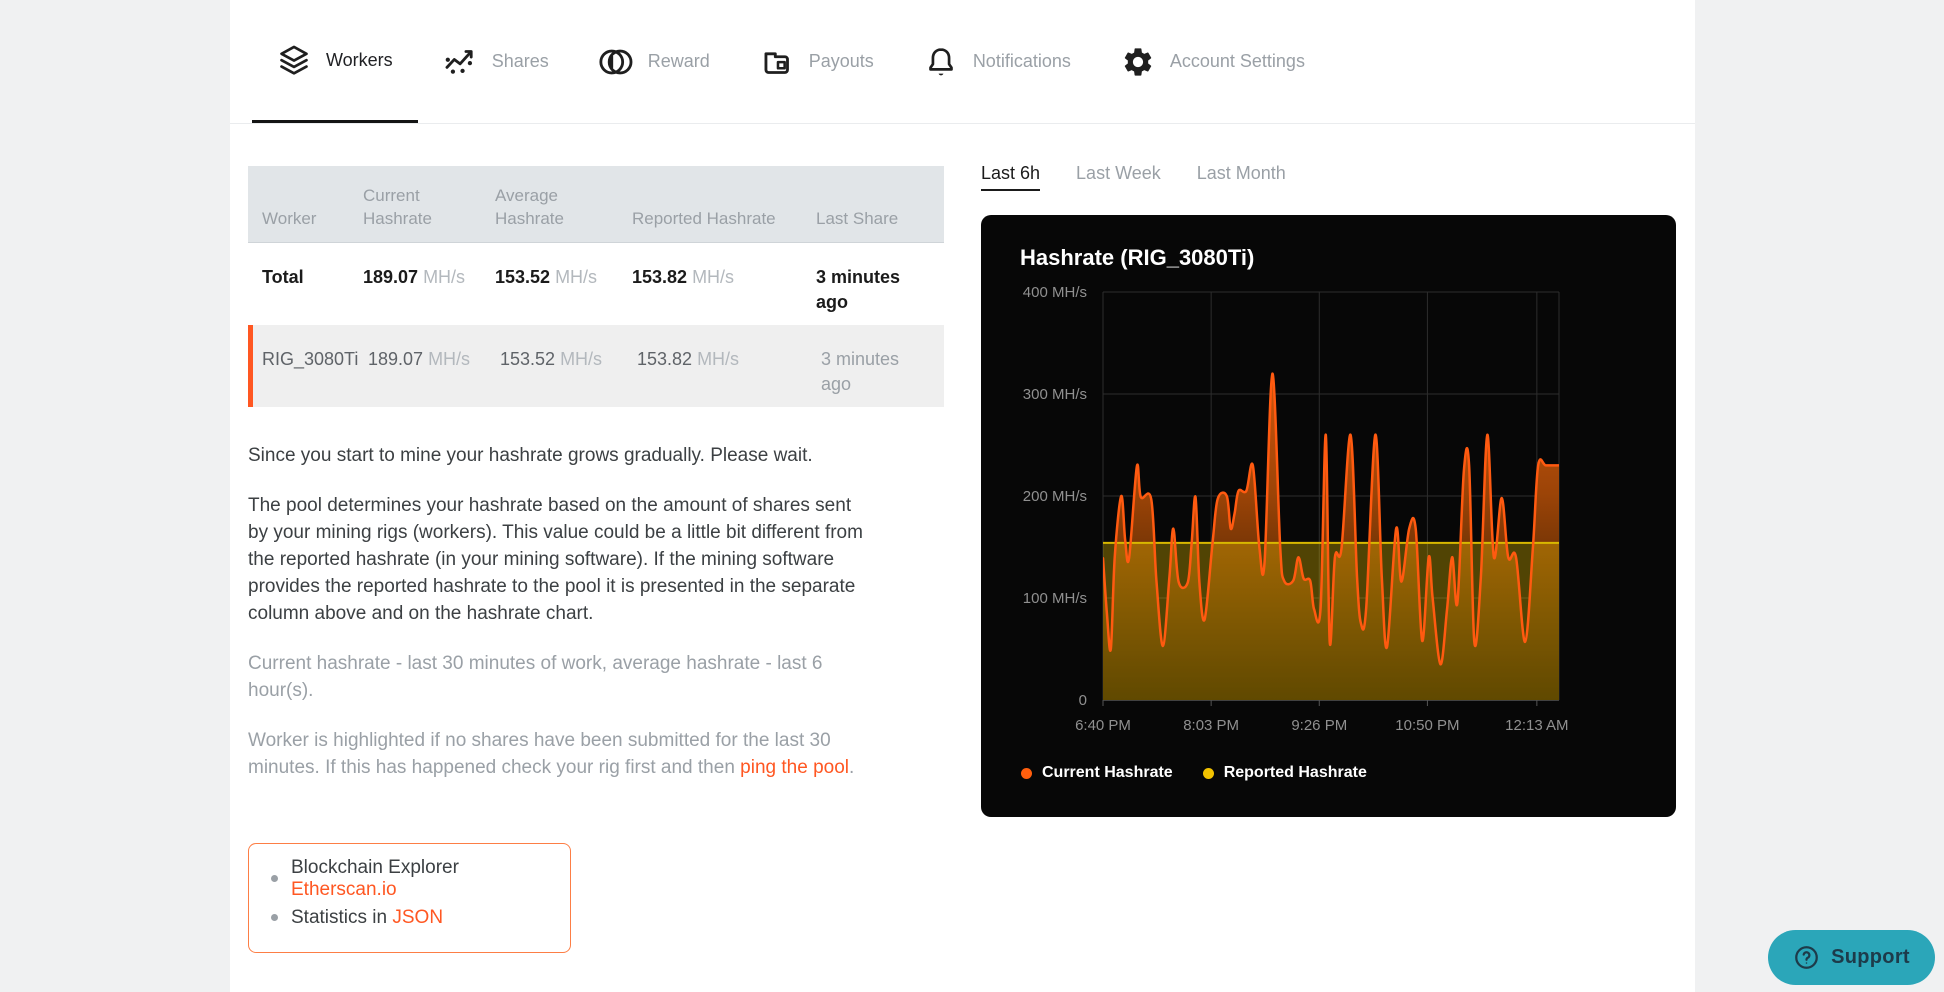 The width and height of the screenshot is (1944, 992). Describe the element at coordinates (1211, 725) in the screenshot. I see `svg-text: 8:03 PM` at that location.